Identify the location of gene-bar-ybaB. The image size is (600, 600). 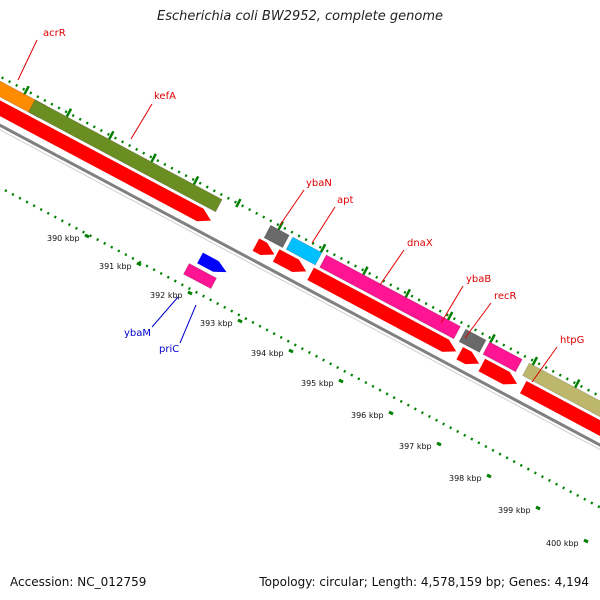
(472, 340).